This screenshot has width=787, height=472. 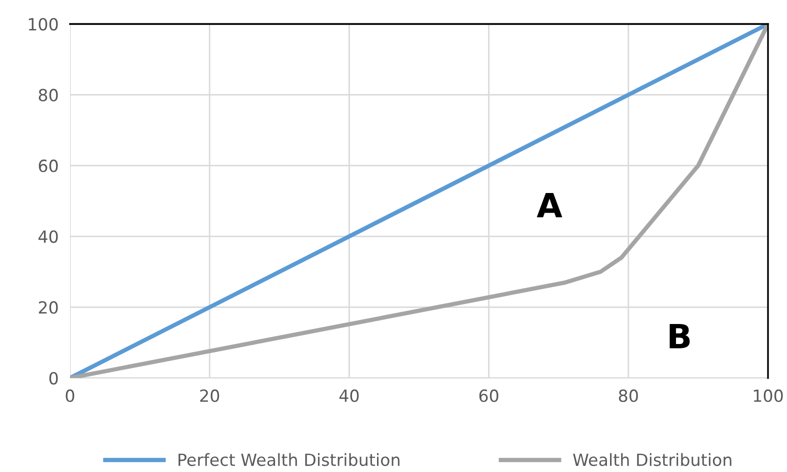 What do you see at coordinates (652, 459) in the screenshot?
I see `legend-label: Wealth Distribution` at bounding box center [652, 459].